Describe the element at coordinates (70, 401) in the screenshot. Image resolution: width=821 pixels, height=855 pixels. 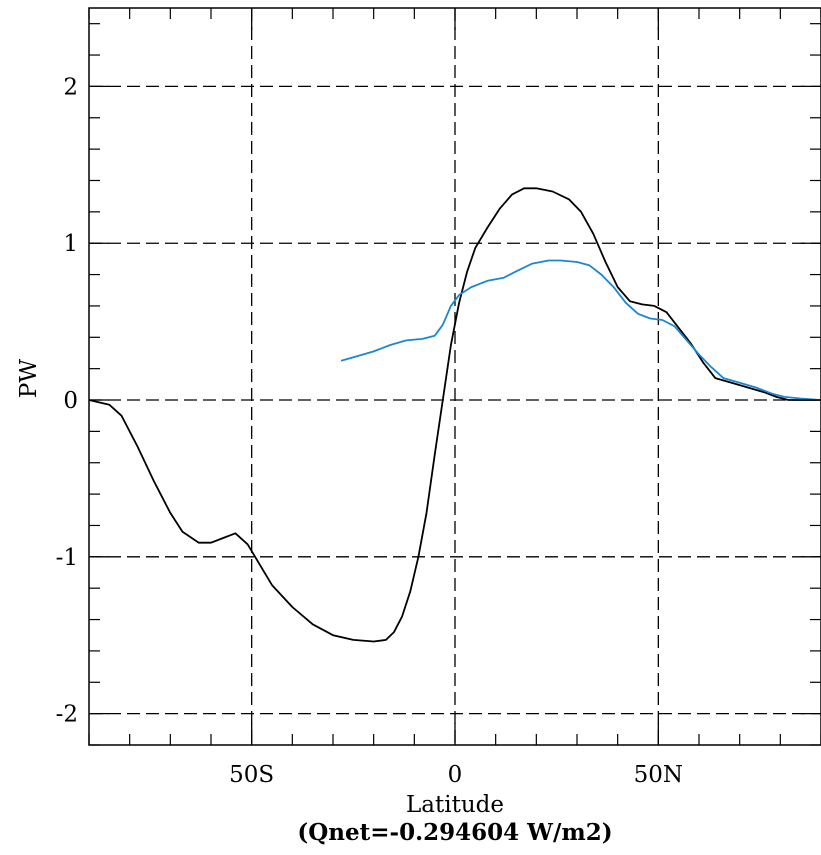
I see `y-tick-label: 0` at that location.